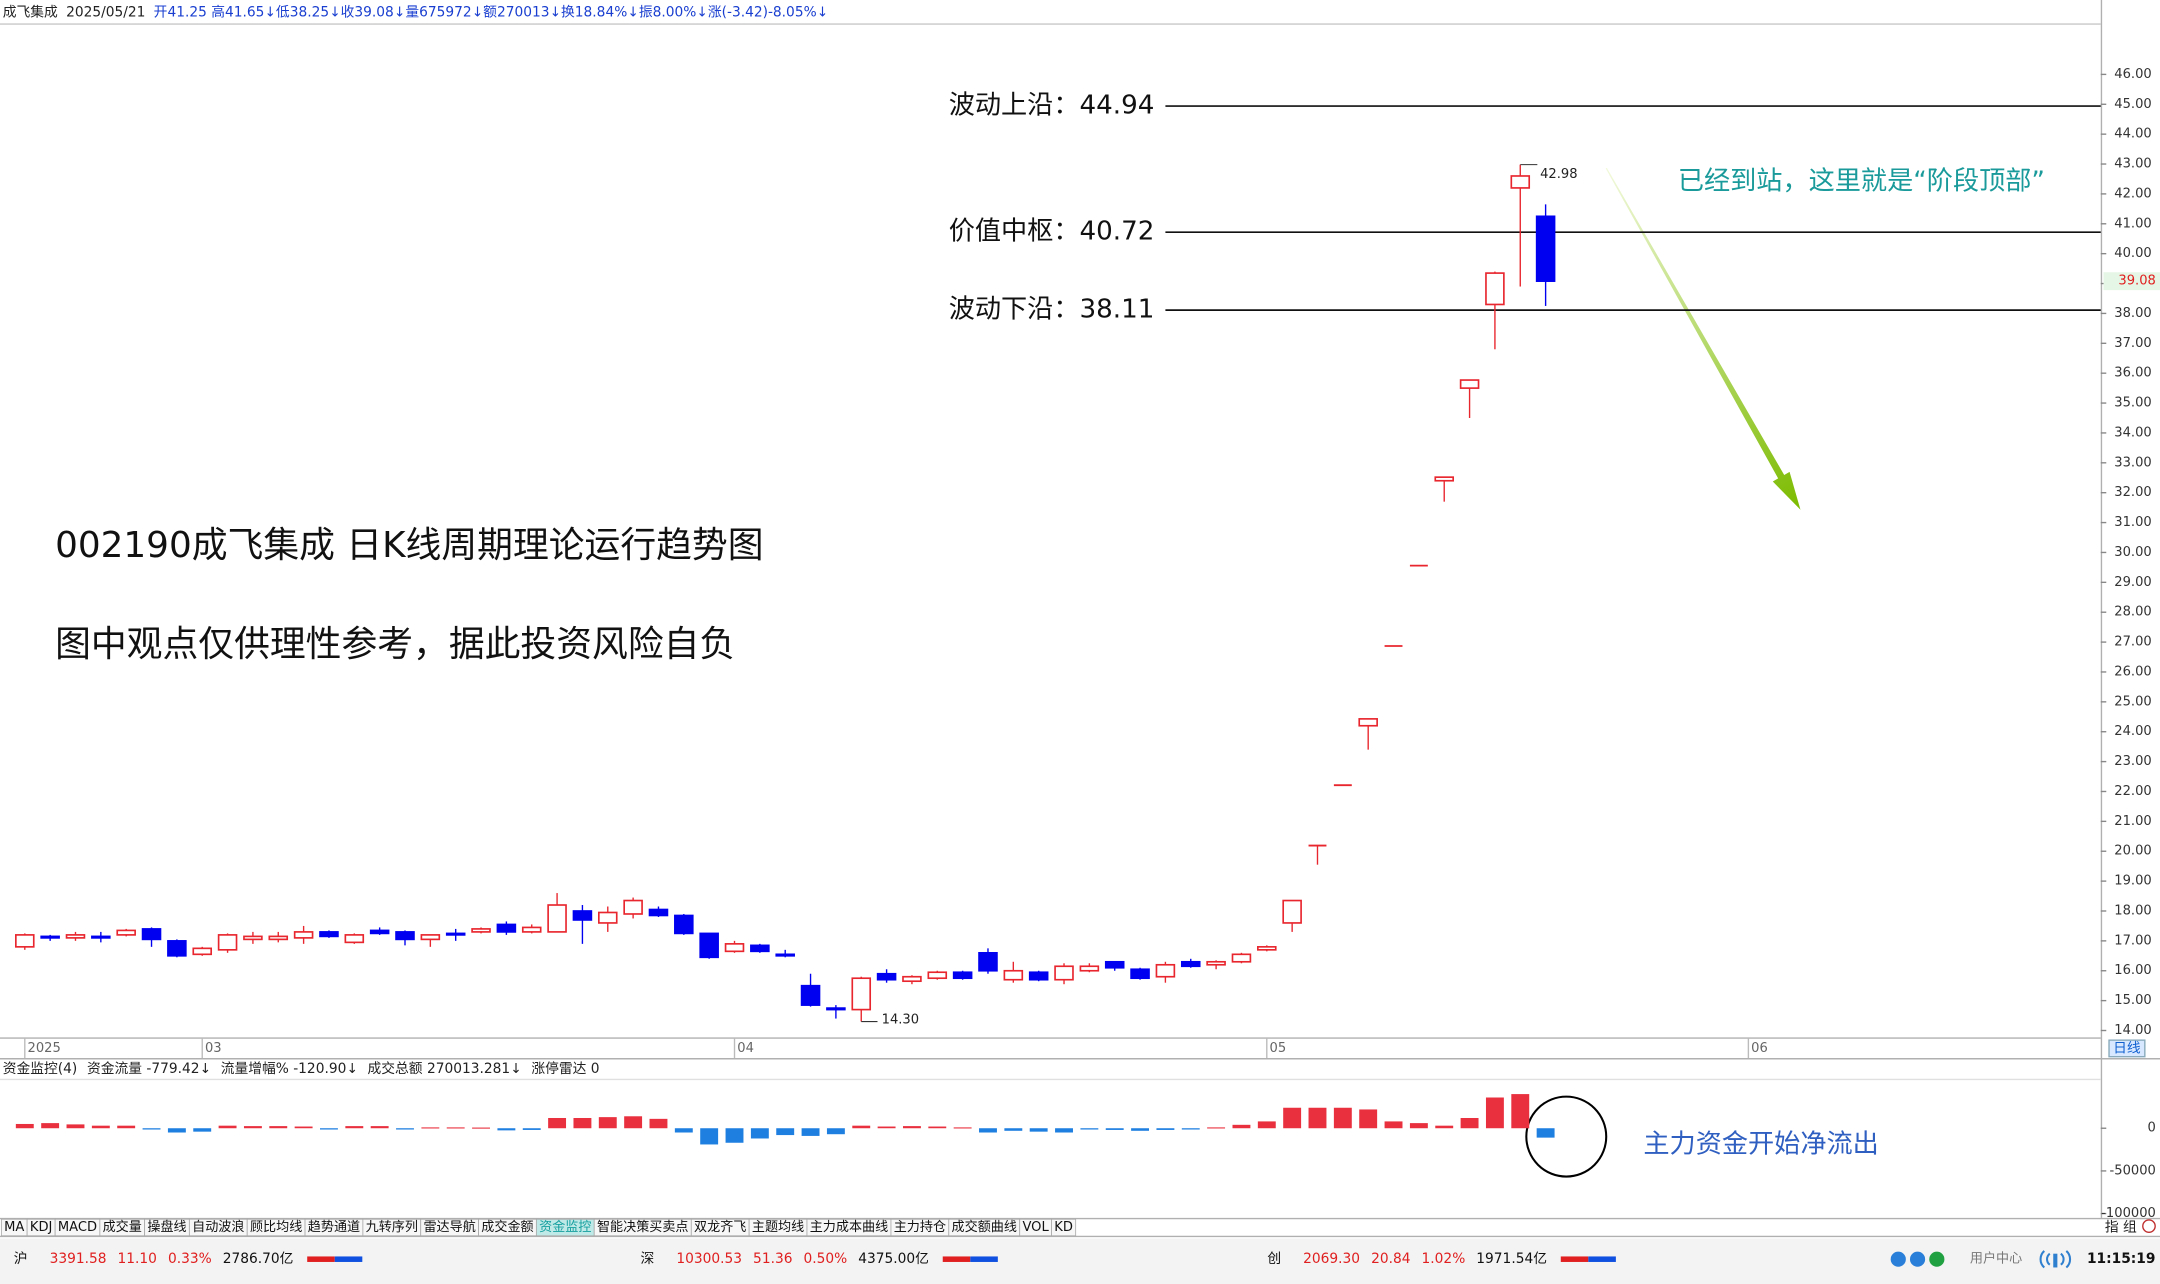 The image size is (2160, 1284). What do you see at coordinates (14, 1227) in the screenshot?
I see `tab-label: MA` at bounding box center [14, 1227].